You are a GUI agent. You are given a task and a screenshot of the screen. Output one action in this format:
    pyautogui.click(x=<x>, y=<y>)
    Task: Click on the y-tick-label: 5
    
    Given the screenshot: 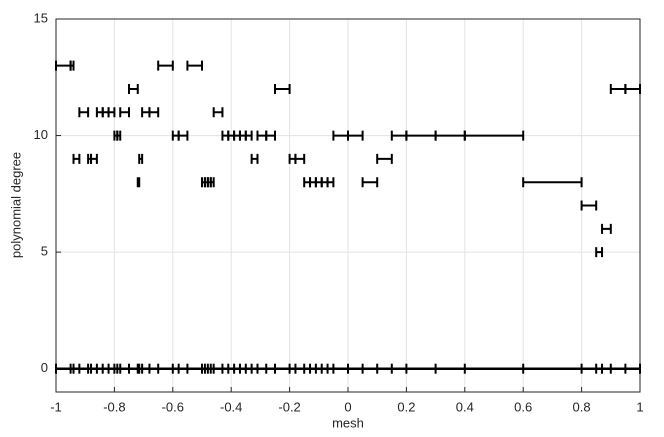 What is the action you would take?
    pyautogui.click(x=44, y=251)
    